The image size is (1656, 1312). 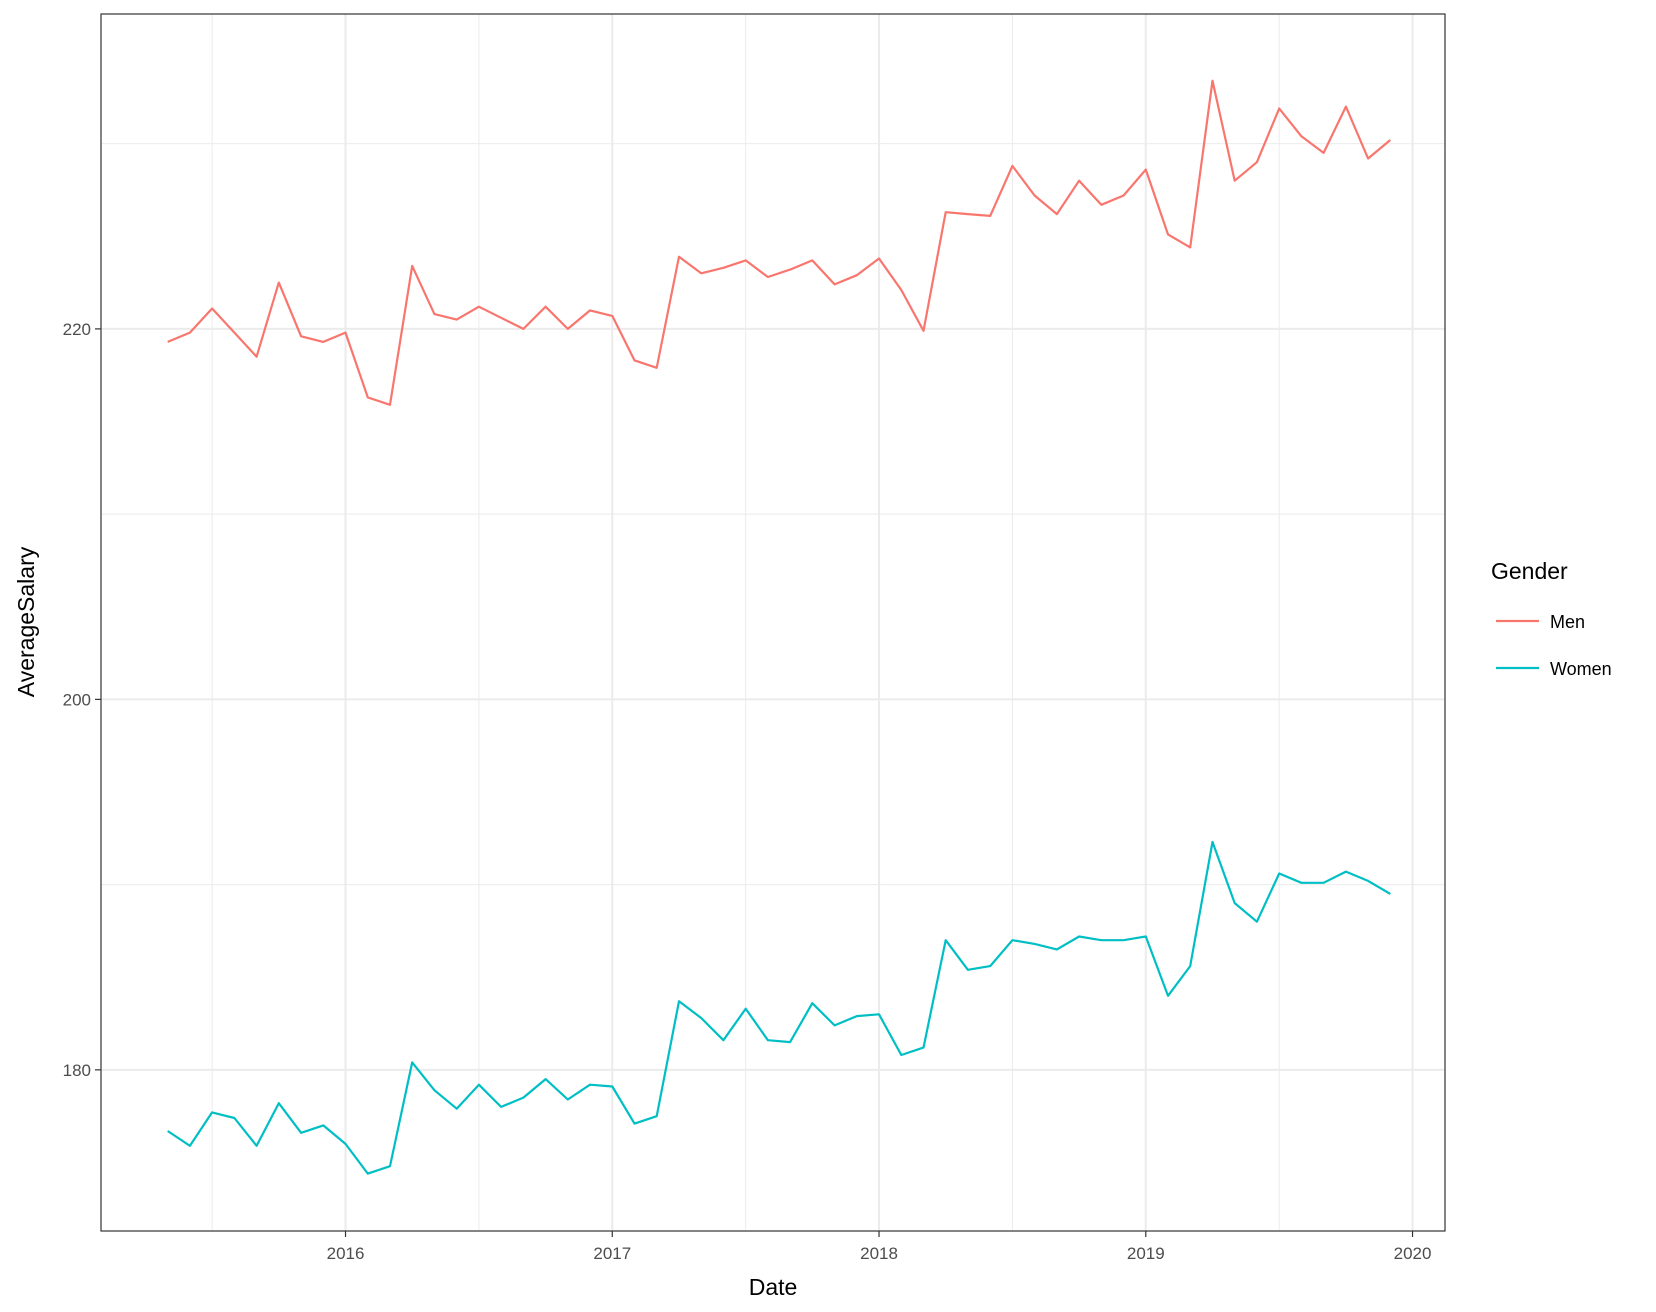 I want to click on x-tick-label: 2020, so click(x=1413, y=1253).